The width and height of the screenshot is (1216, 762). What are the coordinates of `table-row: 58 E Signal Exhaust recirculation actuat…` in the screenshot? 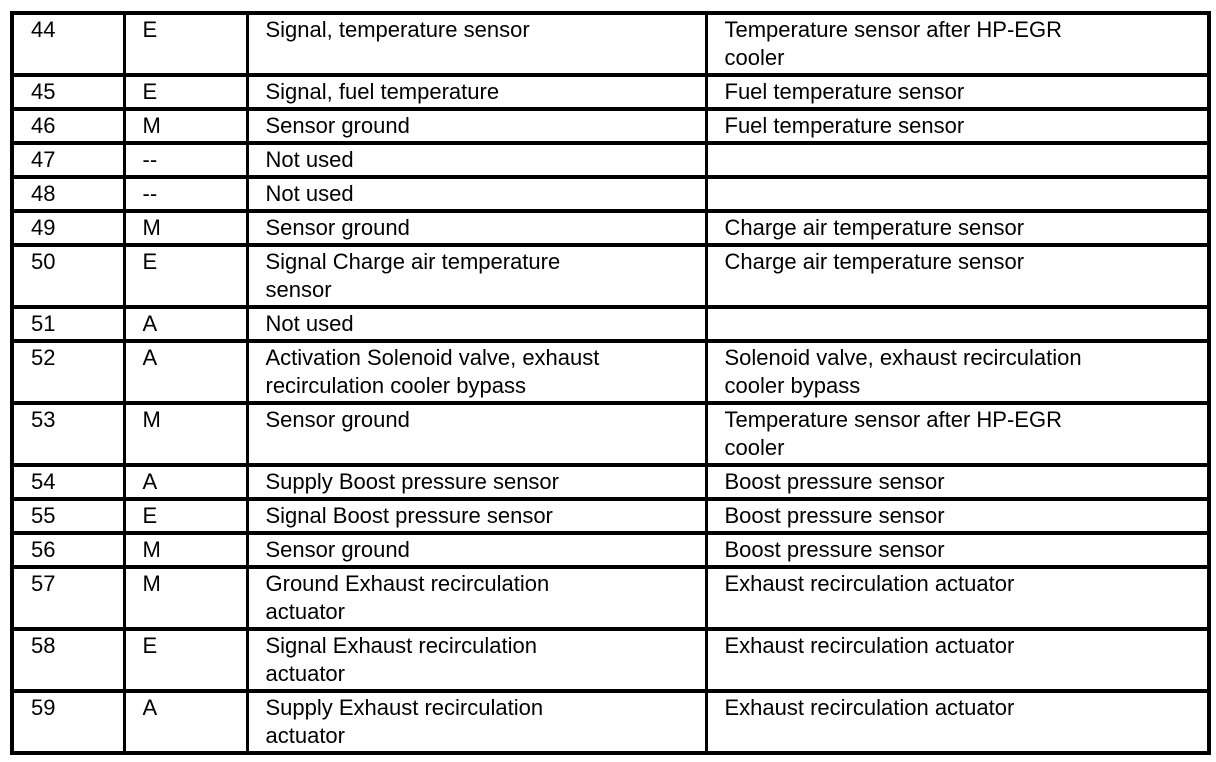 It's located at (610, 660).